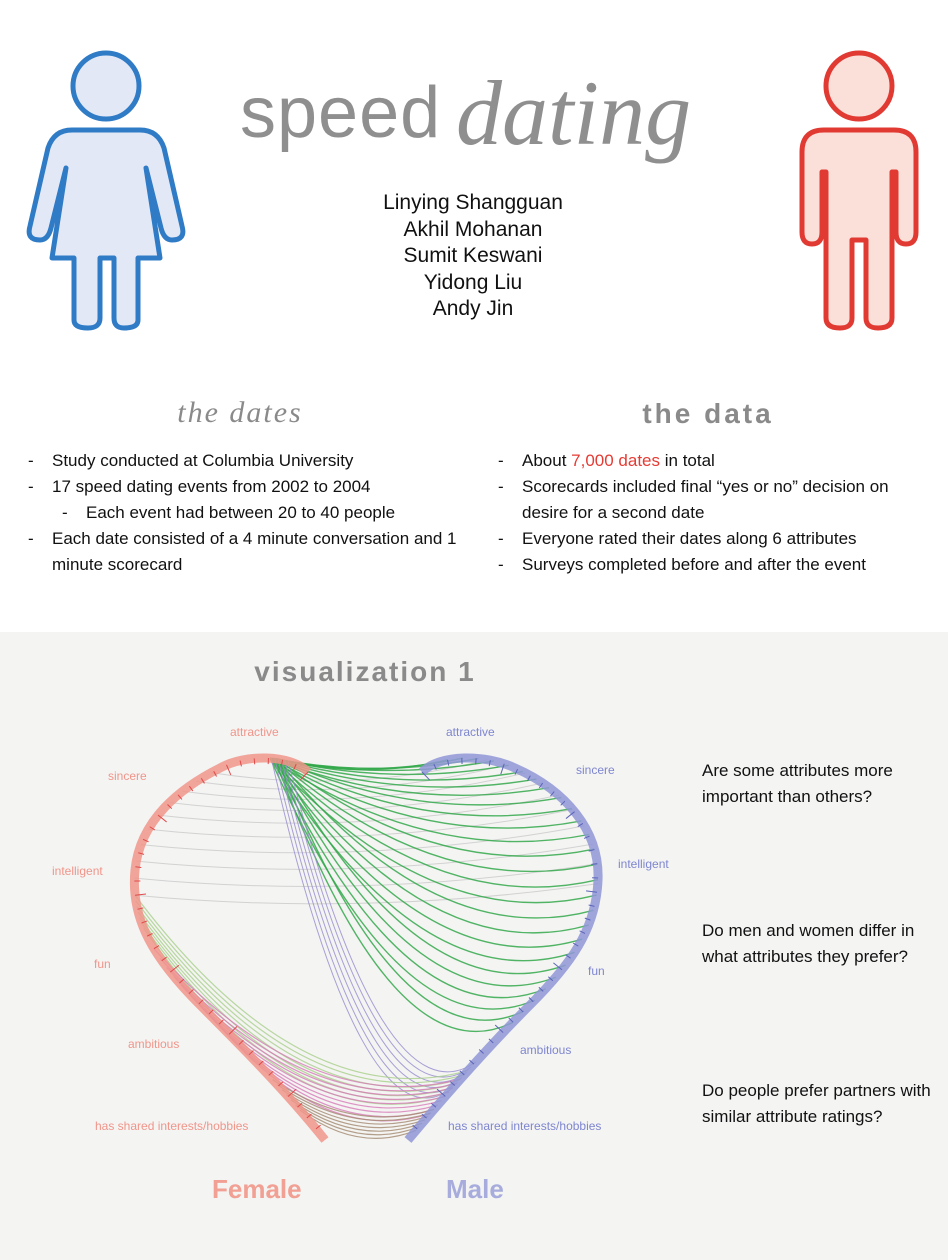 This screenshot has height=1260, width=948. I want to click on male-attribute-label: sincere, so click(595, 770).